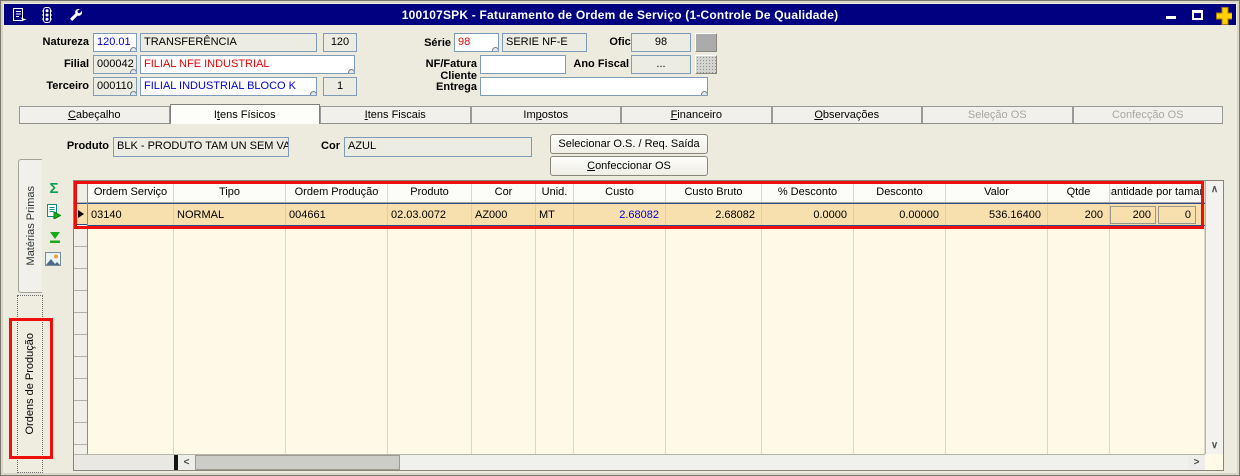 This screenshot has height=476, width=1240. I want to click on col-qtde: Qtde, so click(1079, 191).